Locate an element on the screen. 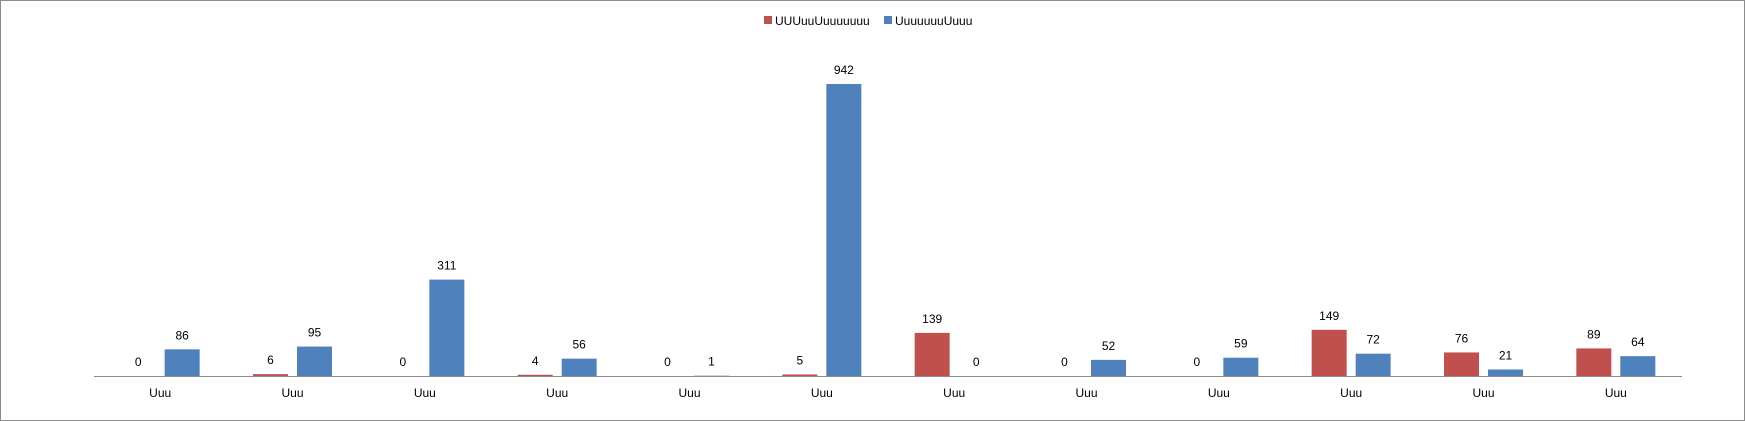 The image size is (1745, 421). x-tick-label-11: Uuu is located at coordinates (1483, 393).